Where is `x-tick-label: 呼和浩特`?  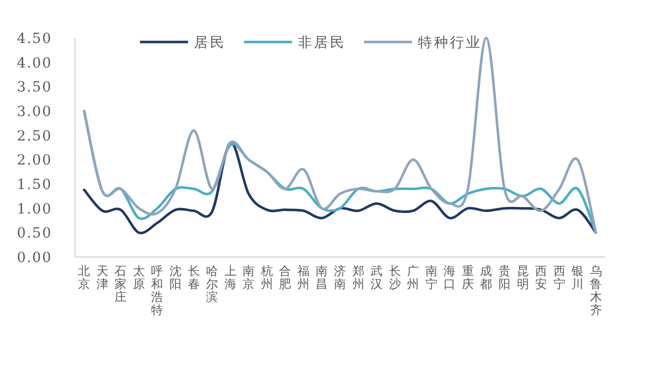 x-tick-label: 呼和浩特 is located at coordinates (157, 290).